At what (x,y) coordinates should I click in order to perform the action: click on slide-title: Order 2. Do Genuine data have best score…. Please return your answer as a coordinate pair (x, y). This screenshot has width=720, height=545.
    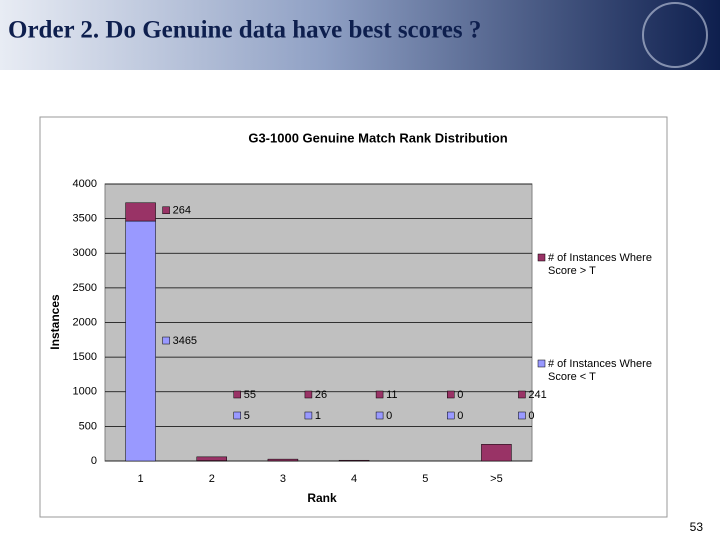
    Looking at the image, I should click on (244, 30).